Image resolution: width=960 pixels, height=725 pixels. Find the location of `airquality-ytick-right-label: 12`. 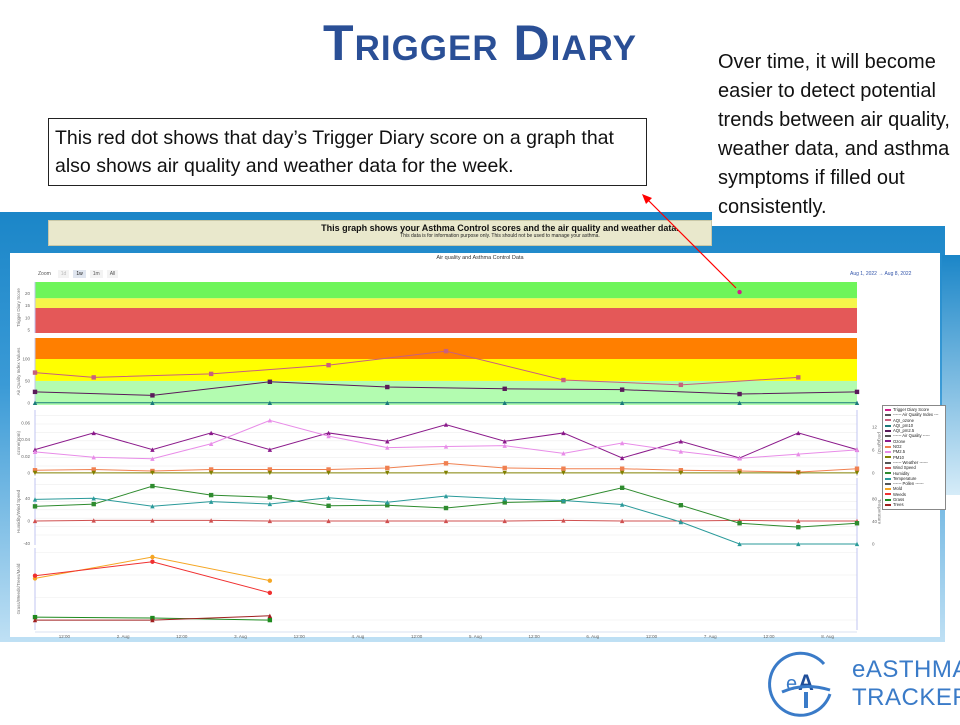

airquality-ytick-right-label: 12 is located at coordinates (875, 426).